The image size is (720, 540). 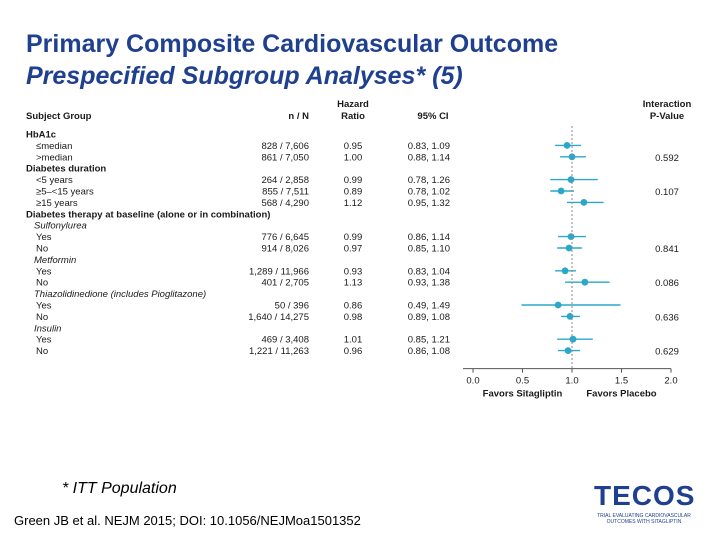 What do you see at coordinates (66, 169) in the screenshot?
I see `group-header: Diabetes duration` at bounding box center [66, 169].